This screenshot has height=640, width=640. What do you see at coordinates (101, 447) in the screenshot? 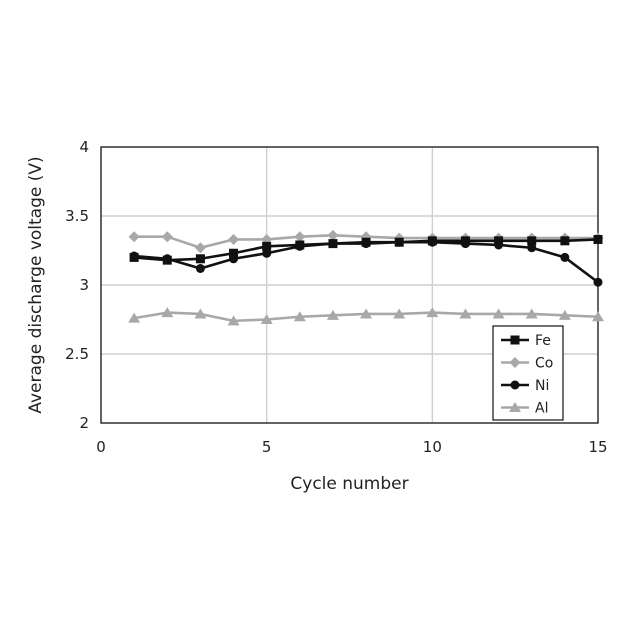
I see `x-tick-label: 0` at bounding box center [101, 447].